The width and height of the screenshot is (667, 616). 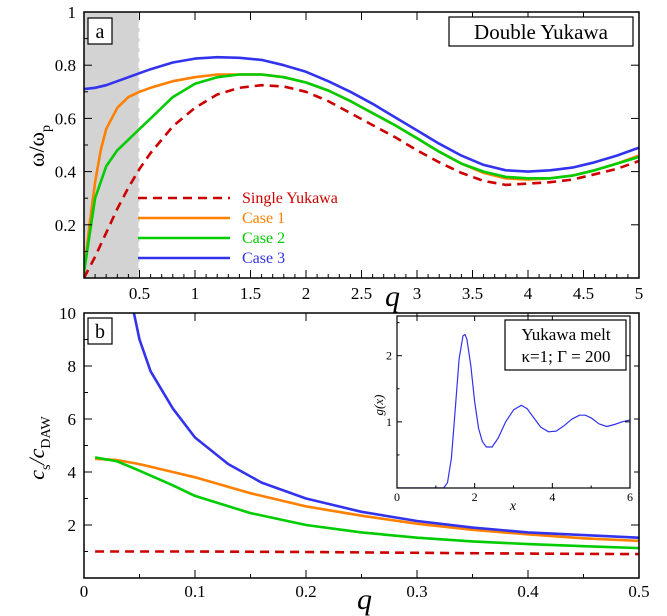 I want to click on inset-x-label: x, so click(x=513, y=506).